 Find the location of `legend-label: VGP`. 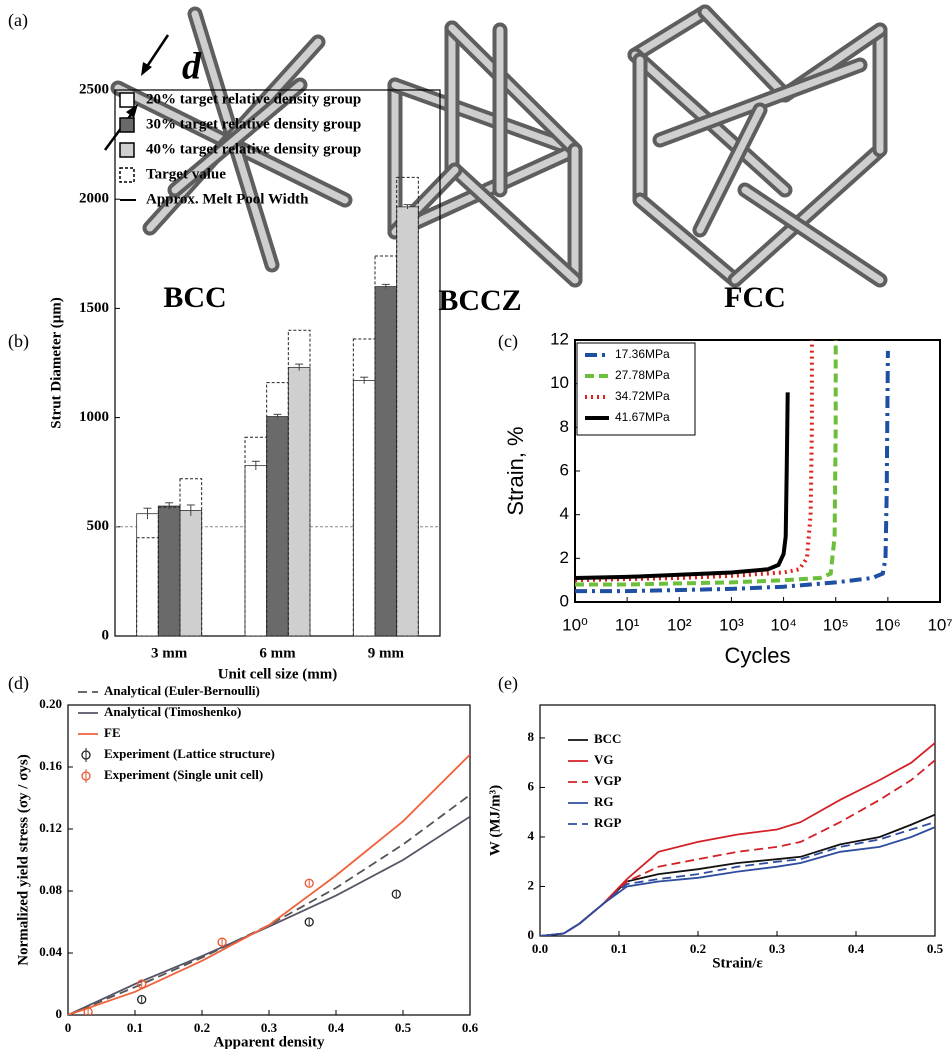

legend-label: VGP is located at coordinates (608, 780).